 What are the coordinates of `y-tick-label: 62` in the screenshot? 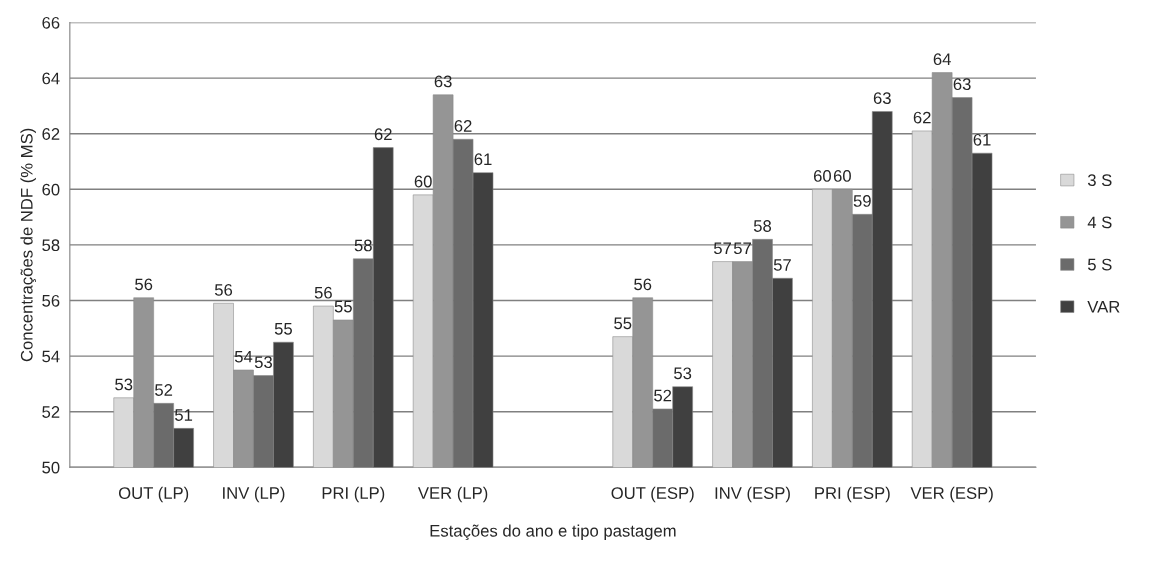 It's located at (51, 134).